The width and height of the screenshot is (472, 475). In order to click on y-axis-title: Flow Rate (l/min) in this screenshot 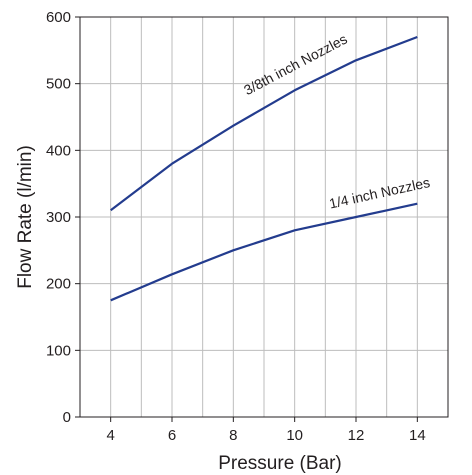, I will do `click(25, 217)`.